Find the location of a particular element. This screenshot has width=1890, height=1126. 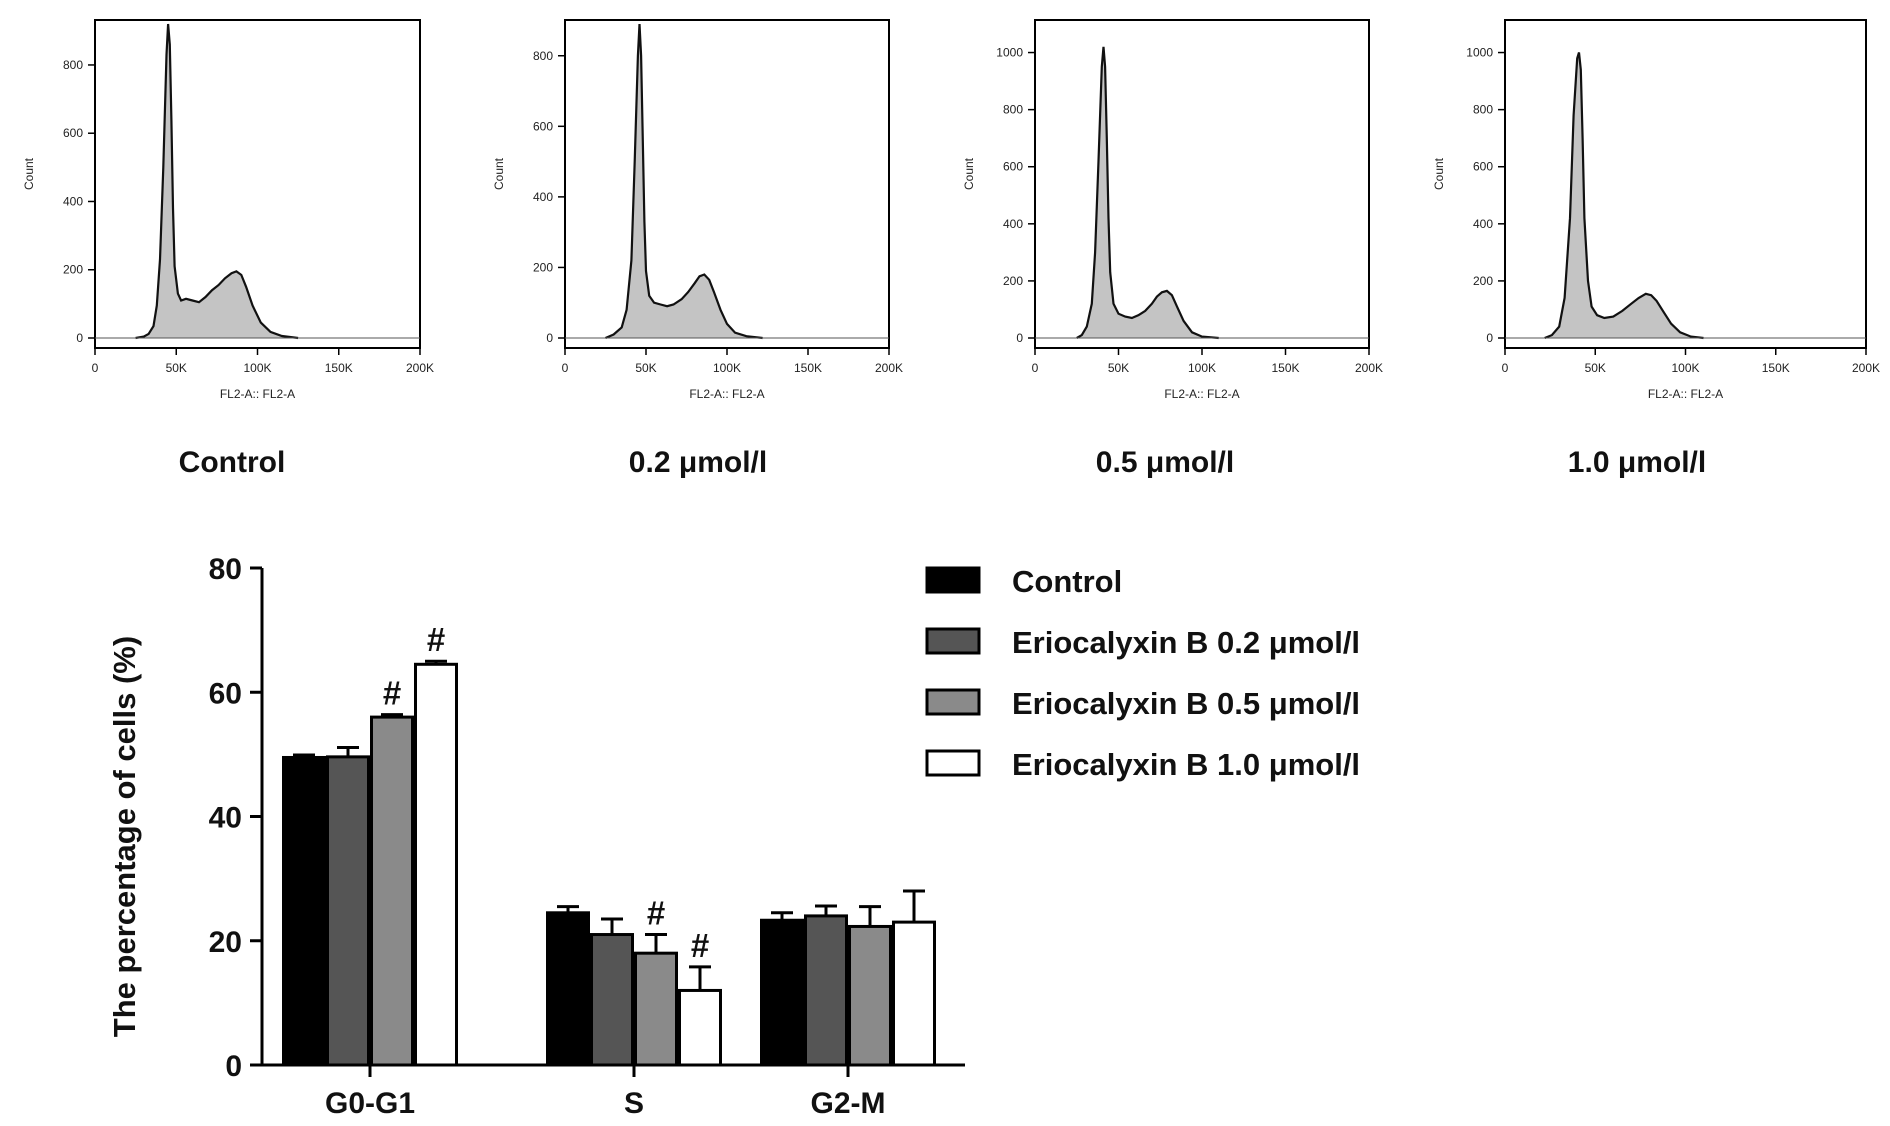

y-tick-label: 20 is located at coordinates (225, 942).